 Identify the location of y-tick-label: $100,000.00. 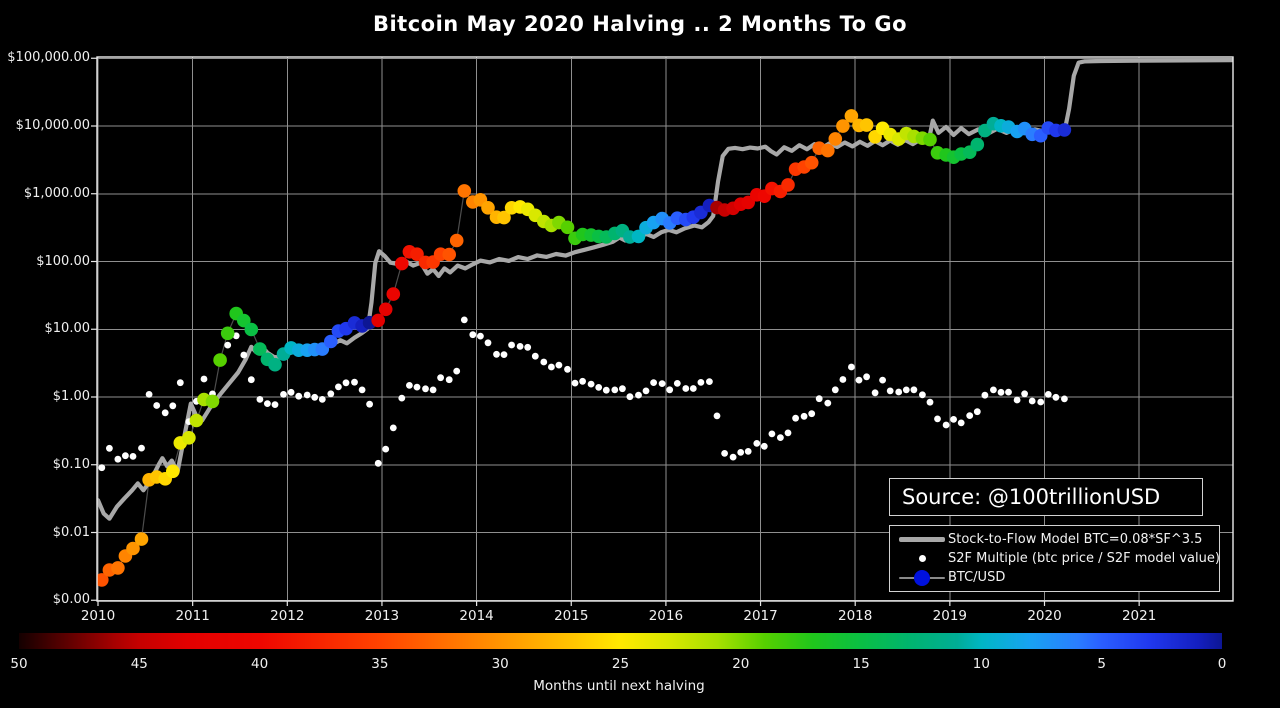
(48, 58).